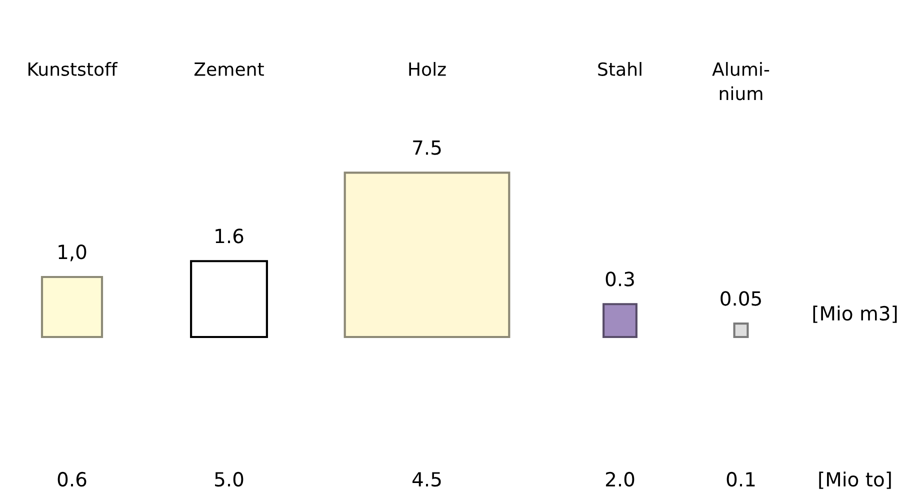 This screenshot has height=498, width=914. I want to click on data-label: 5.0, so click(229, 479).